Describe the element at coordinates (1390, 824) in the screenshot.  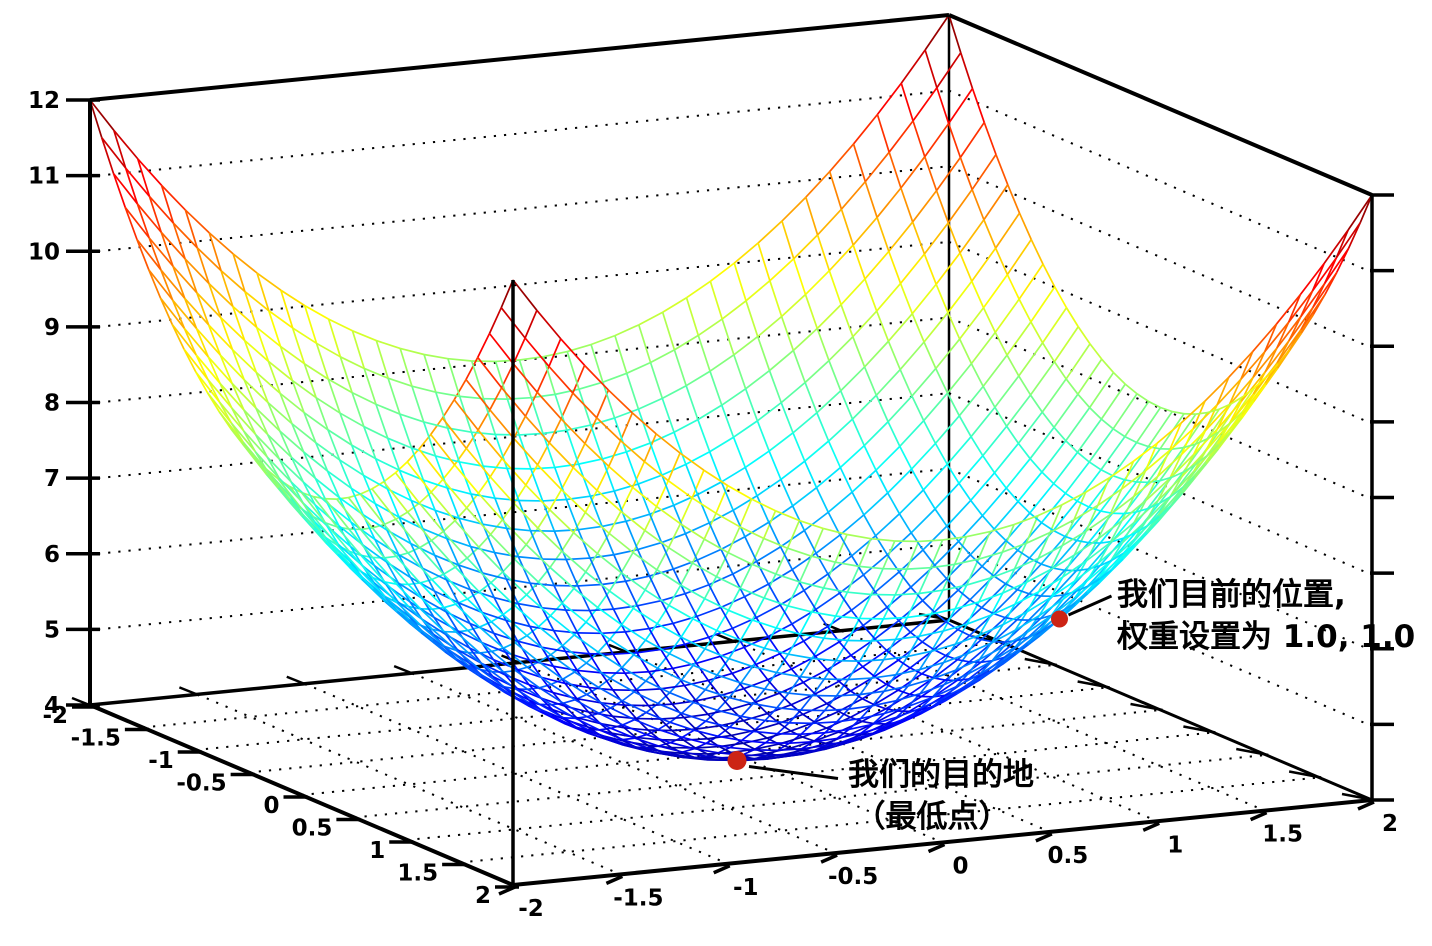
I see `y-tick-label: 2` at that location.